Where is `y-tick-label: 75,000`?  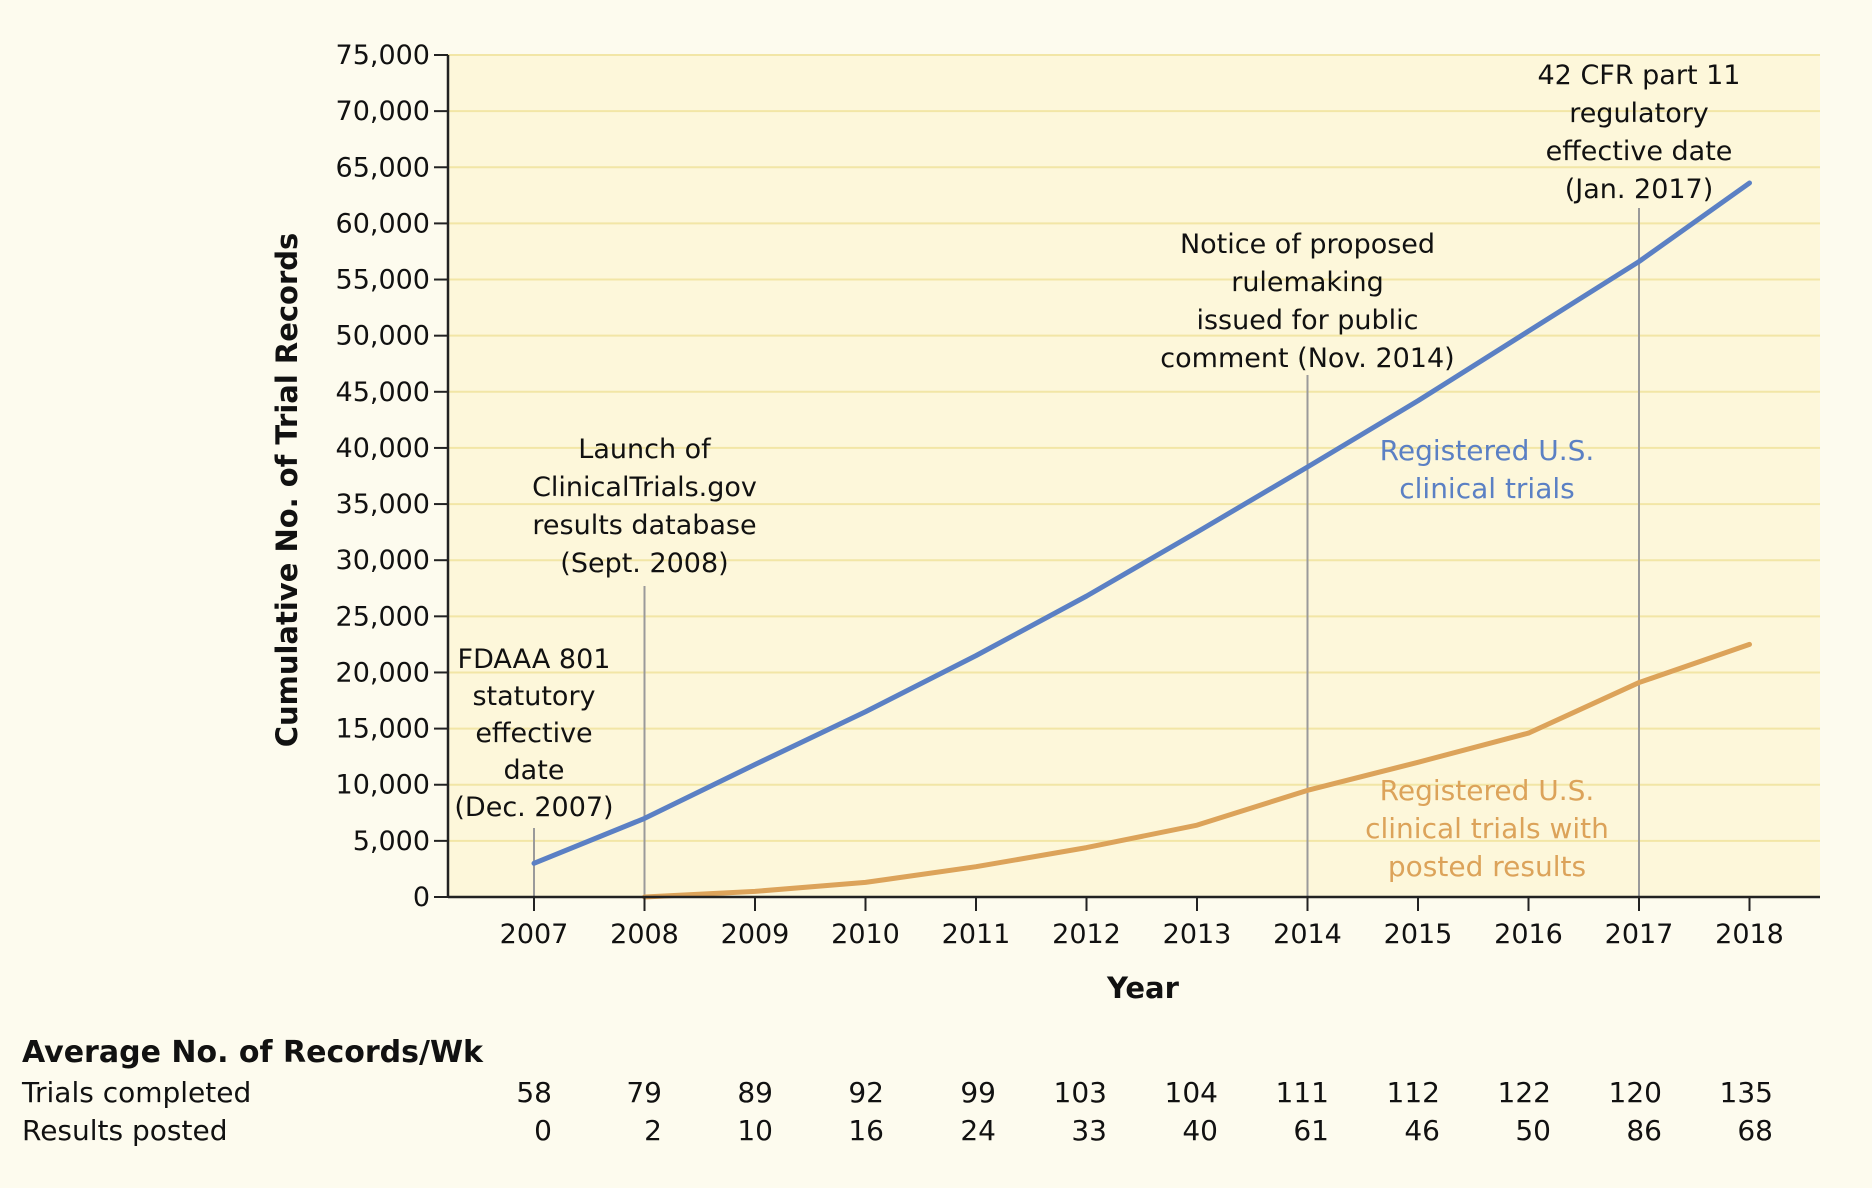
y-tick-label: 75,000 is located at coordinates (383, 55).